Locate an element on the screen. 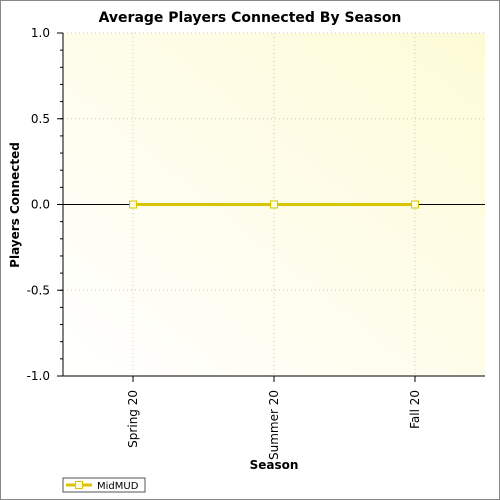 The height and width of the screenshot is (500, 500). x-tick-label: Fall 20 is located at coordinates (415, 409).